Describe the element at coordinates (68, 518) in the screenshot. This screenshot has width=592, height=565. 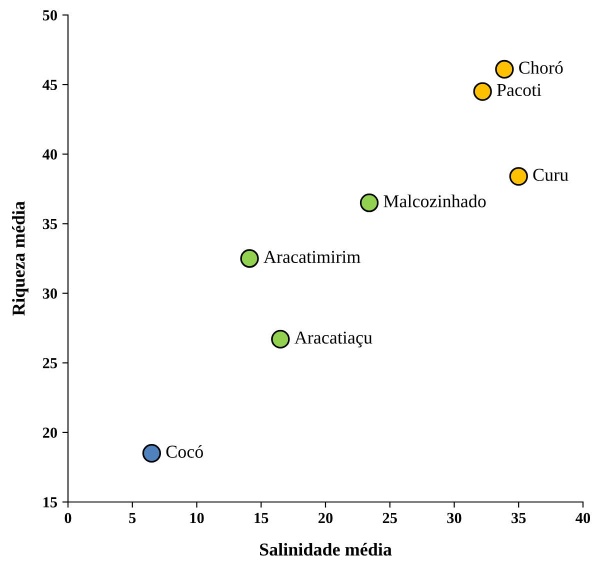
I see `x-tick-label: 0` at that location.